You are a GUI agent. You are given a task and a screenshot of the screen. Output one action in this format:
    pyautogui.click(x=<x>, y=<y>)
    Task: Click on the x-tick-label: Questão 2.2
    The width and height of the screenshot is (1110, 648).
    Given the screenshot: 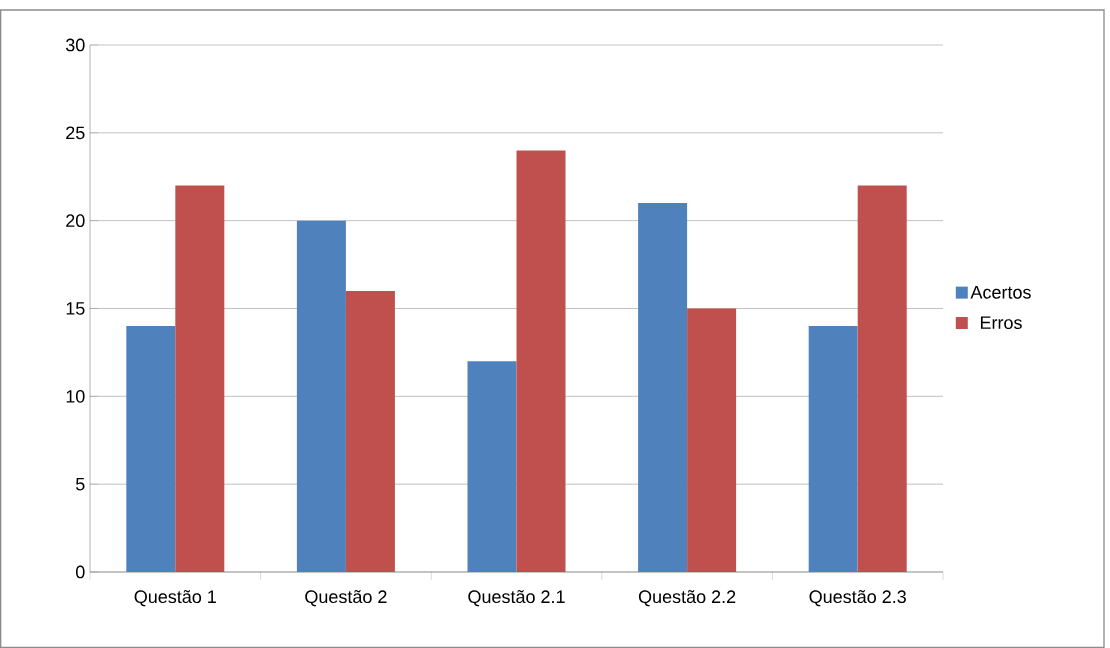 What is the action you would take?
    pyautogui.click(x=687, y=598)
    